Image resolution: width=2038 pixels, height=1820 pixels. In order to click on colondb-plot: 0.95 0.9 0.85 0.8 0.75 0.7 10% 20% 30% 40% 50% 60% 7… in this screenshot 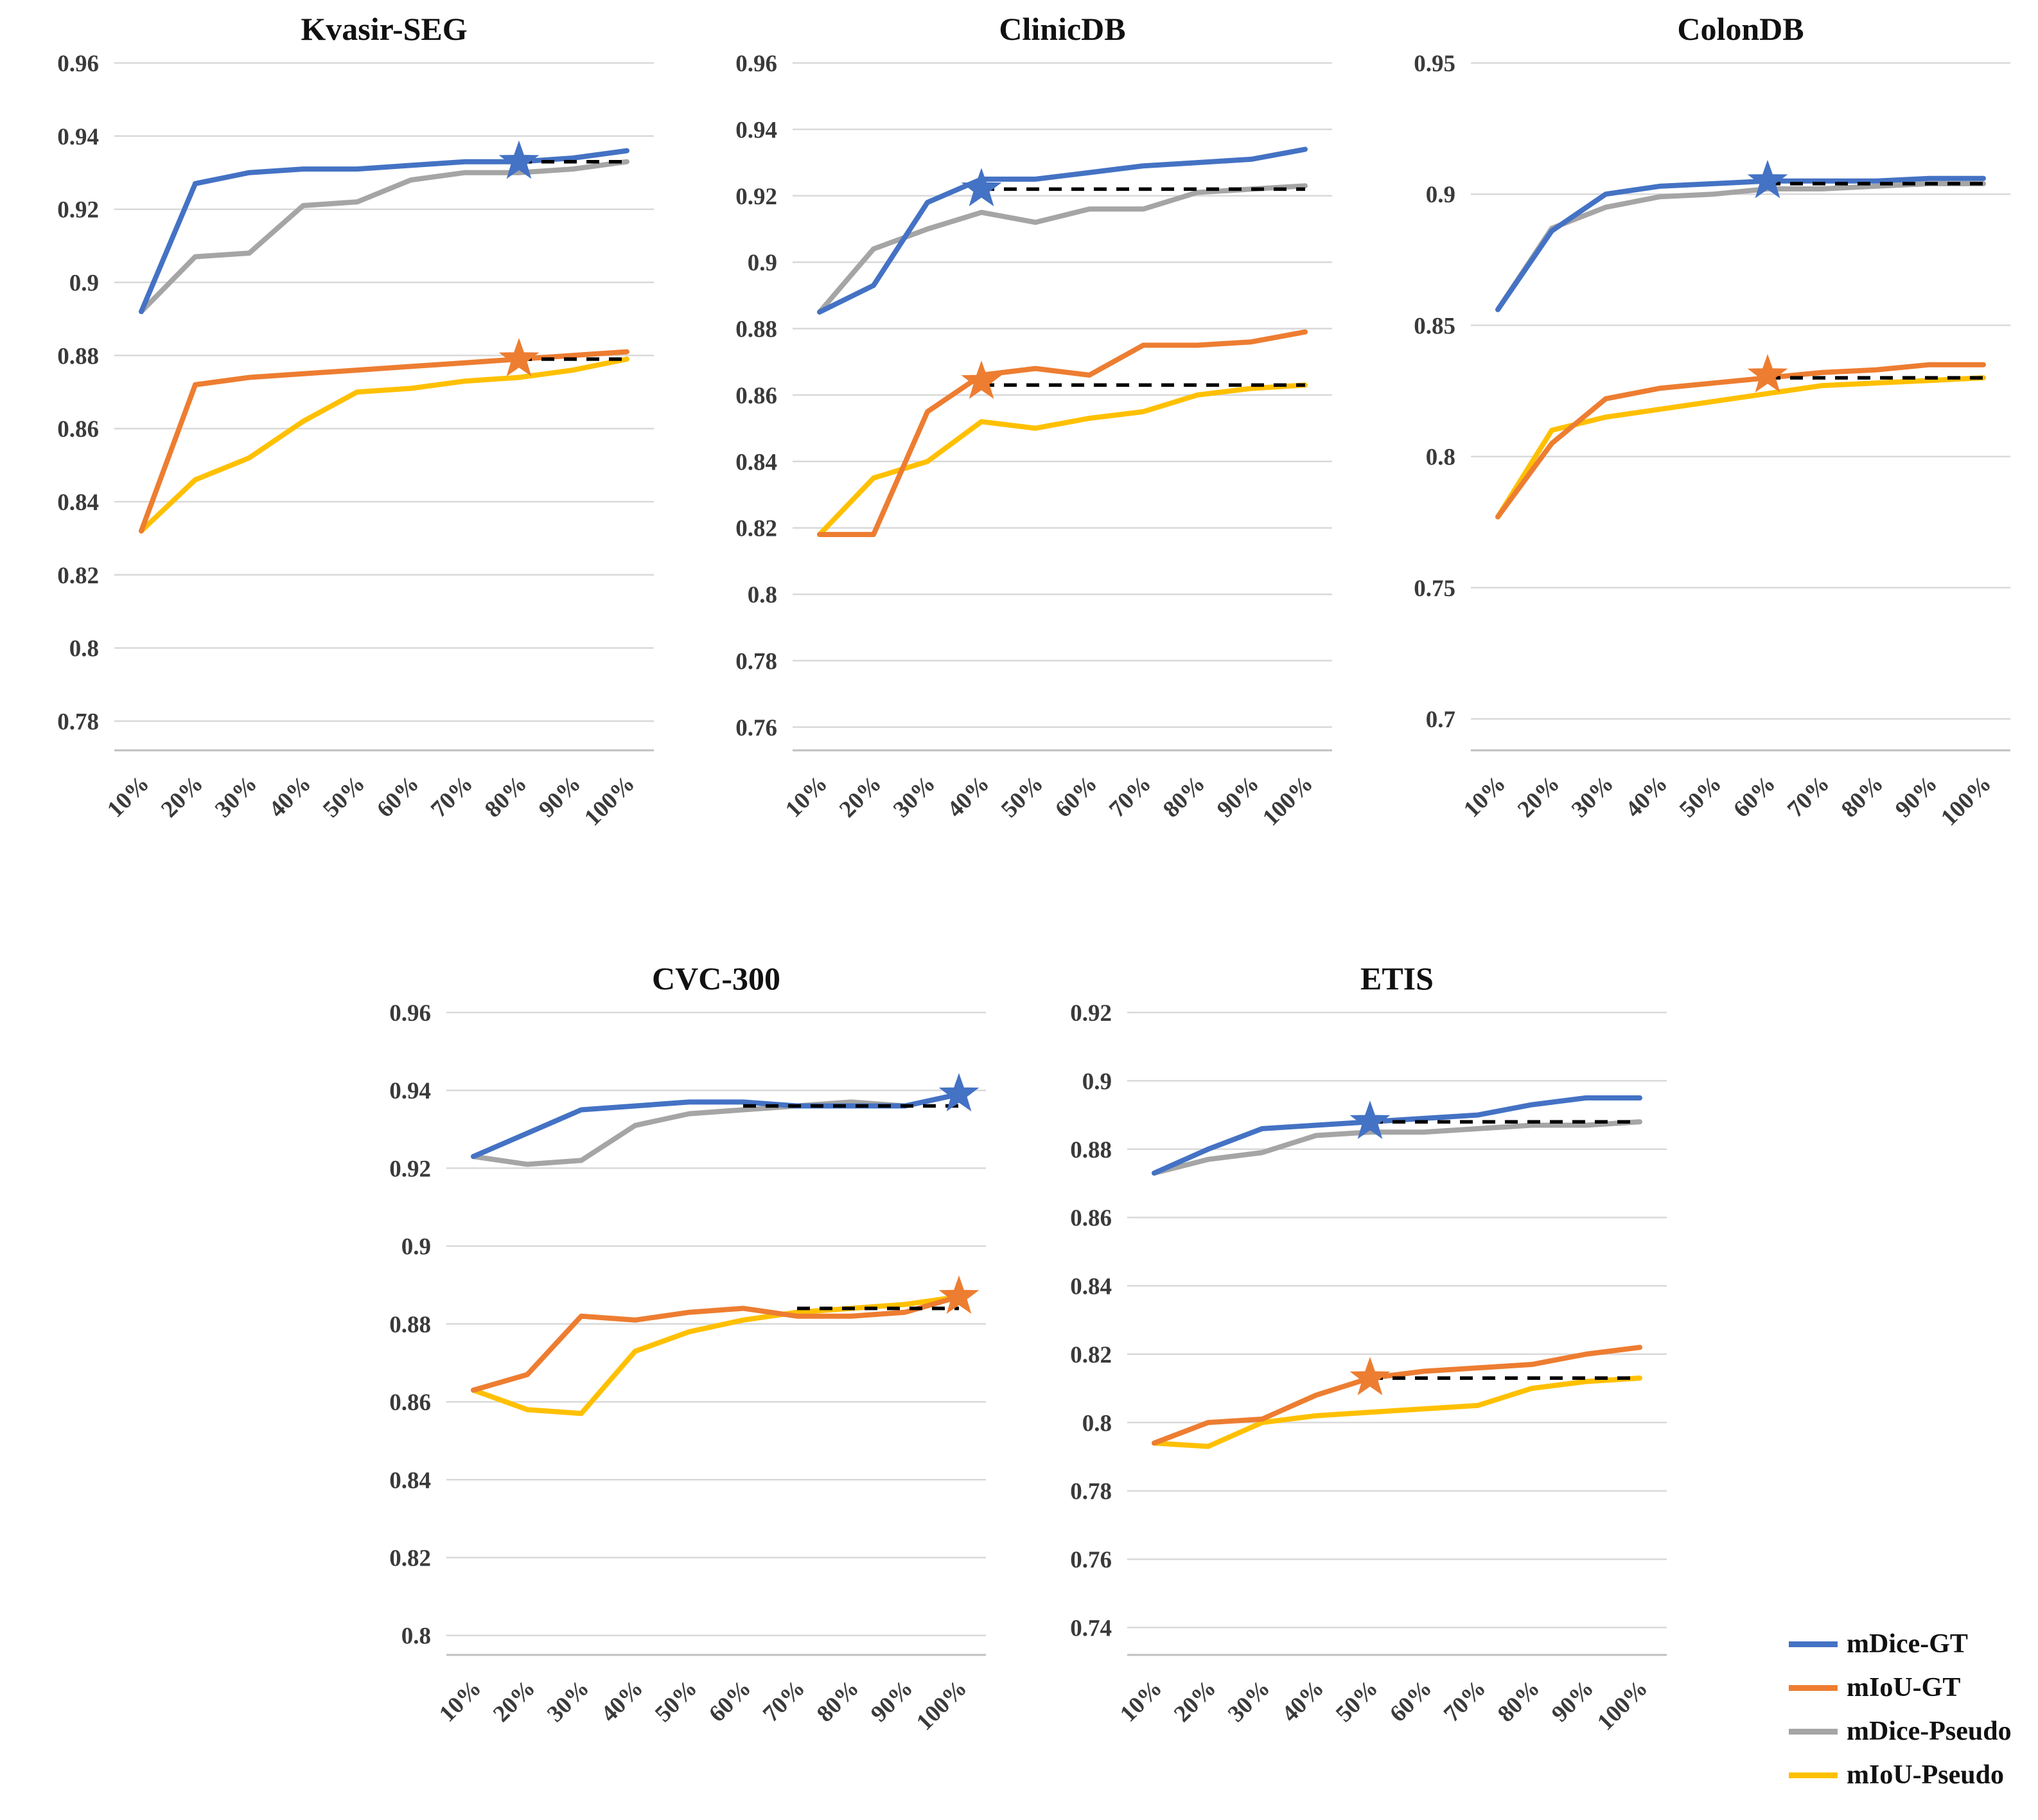, I will do `click(1712, 441)`.